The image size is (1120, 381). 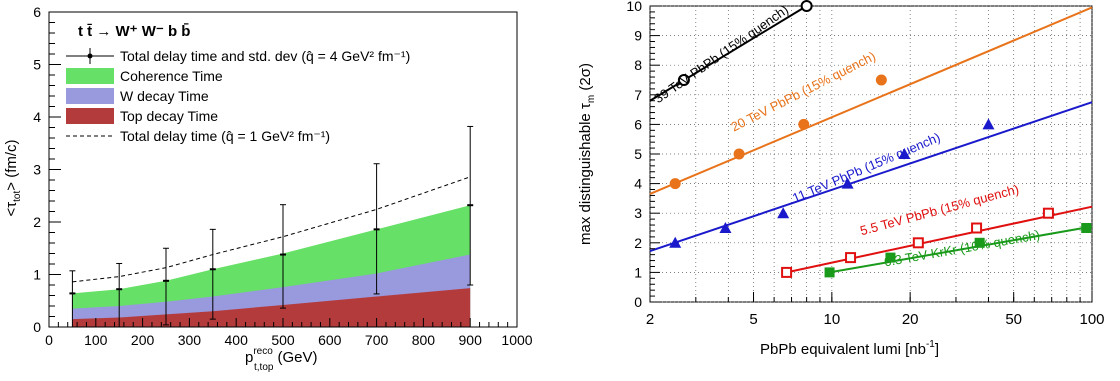 I want to click on legend-label: Top decay Time, so click(x=169, y=116).